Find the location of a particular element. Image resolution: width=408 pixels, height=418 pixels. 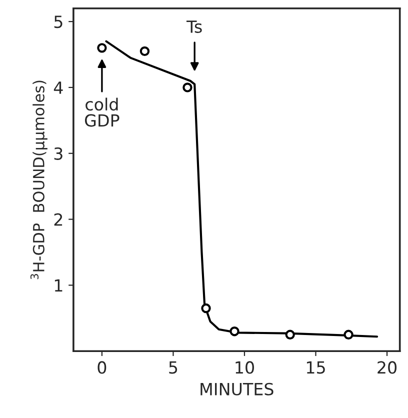

y-tick-label: 4 is located at coordinates (58, 88).